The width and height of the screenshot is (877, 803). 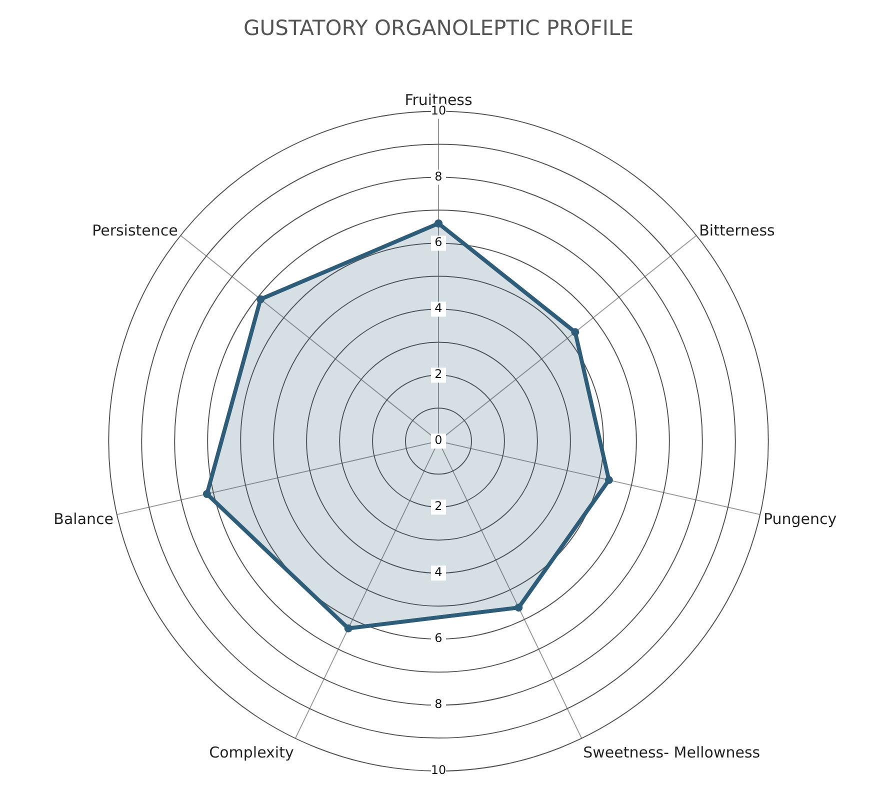 I want to click on y-tick-label: 2, so click(x=438, y=374).